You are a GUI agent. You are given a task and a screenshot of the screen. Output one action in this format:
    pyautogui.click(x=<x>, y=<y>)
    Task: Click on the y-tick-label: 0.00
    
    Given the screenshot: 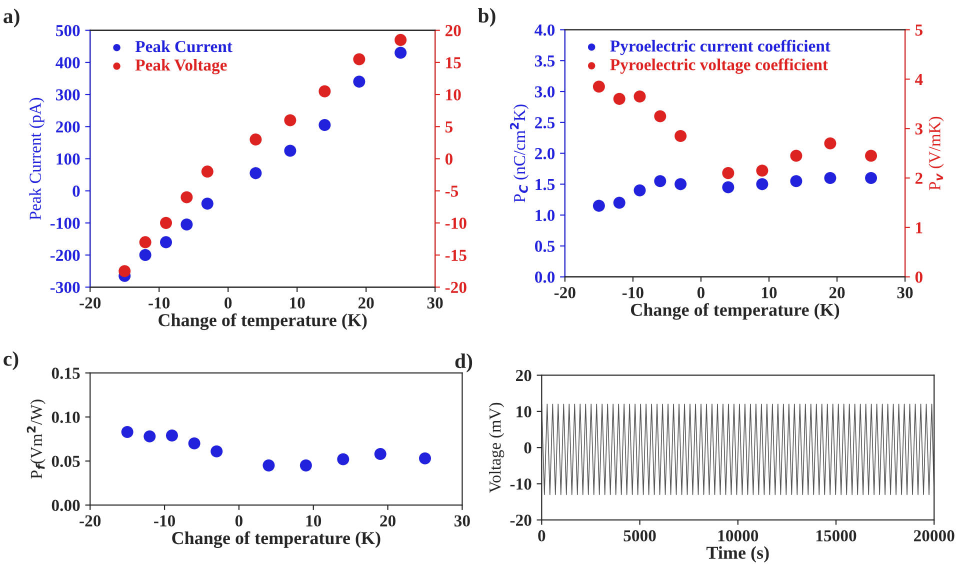 What is the action you would take?
    pyautogui.click(x=66, y=506)
    